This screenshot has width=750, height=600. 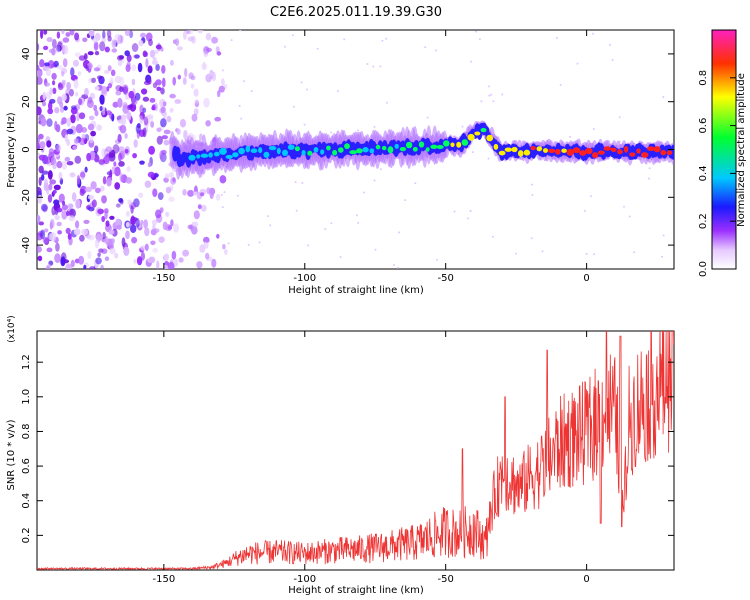 What do you see at coordinates (26, 466) in the screenshot?
I see `y-tick-label: 0.6` at bounding box center [26, 466].